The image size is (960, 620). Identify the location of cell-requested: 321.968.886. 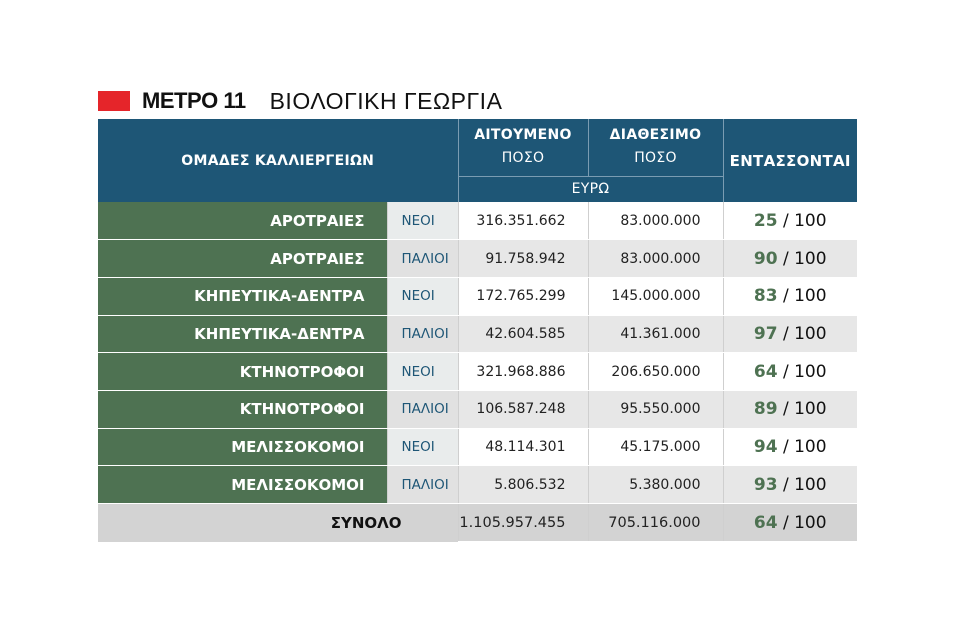
(522, 371).